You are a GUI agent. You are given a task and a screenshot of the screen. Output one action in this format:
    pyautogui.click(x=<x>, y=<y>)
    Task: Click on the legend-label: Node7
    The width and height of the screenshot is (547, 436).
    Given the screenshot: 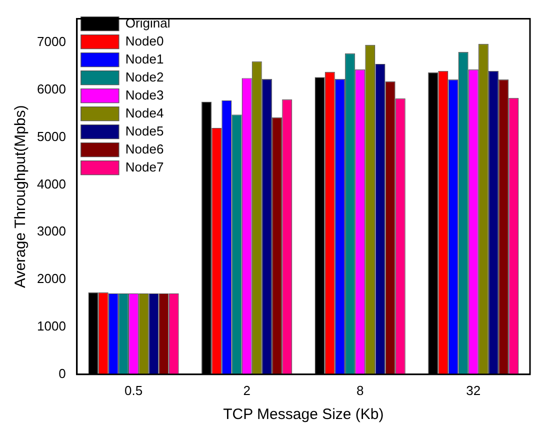 What is the action you would take?
    pyautogui.click(x=144, y=166)
    